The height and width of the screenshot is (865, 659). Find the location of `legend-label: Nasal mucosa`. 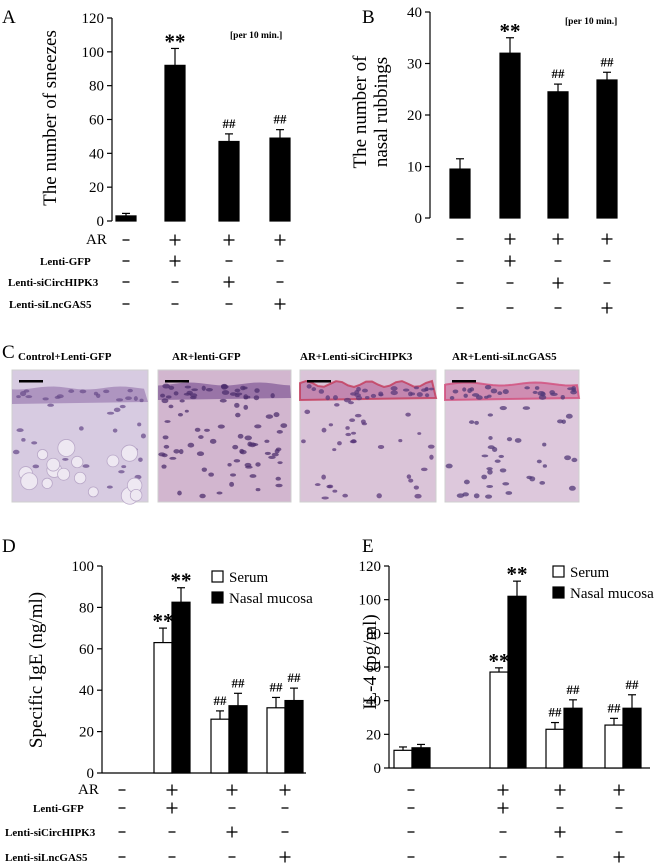

legend-label: Nasal mucosa is located at coordinates (271, 599).